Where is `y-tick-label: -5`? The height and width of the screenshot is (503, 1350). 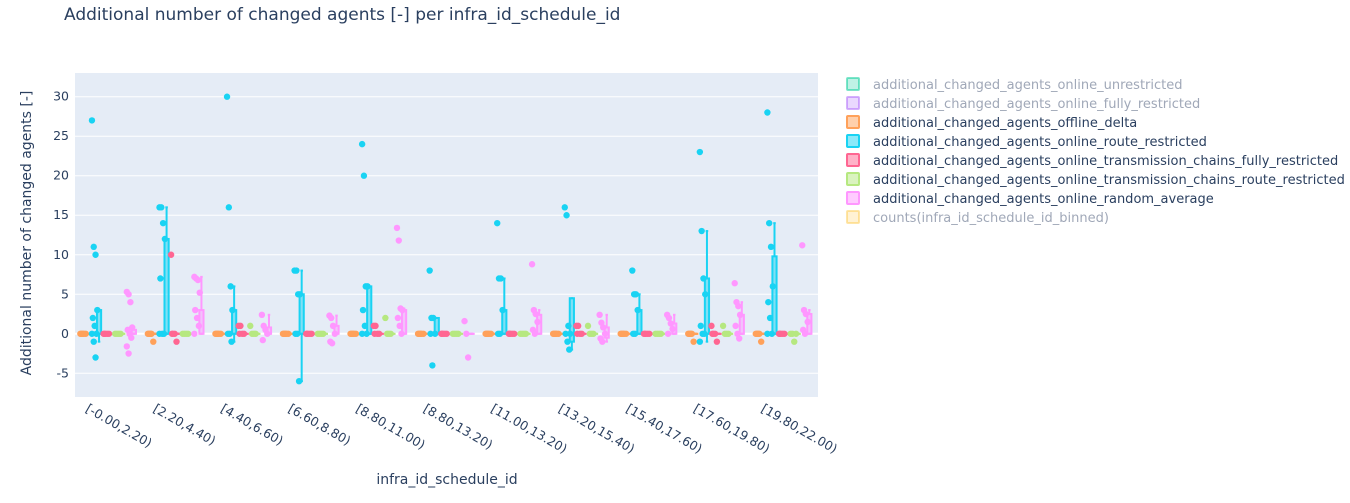 y-tick-label: -5 is located at coordinates (63, 372).